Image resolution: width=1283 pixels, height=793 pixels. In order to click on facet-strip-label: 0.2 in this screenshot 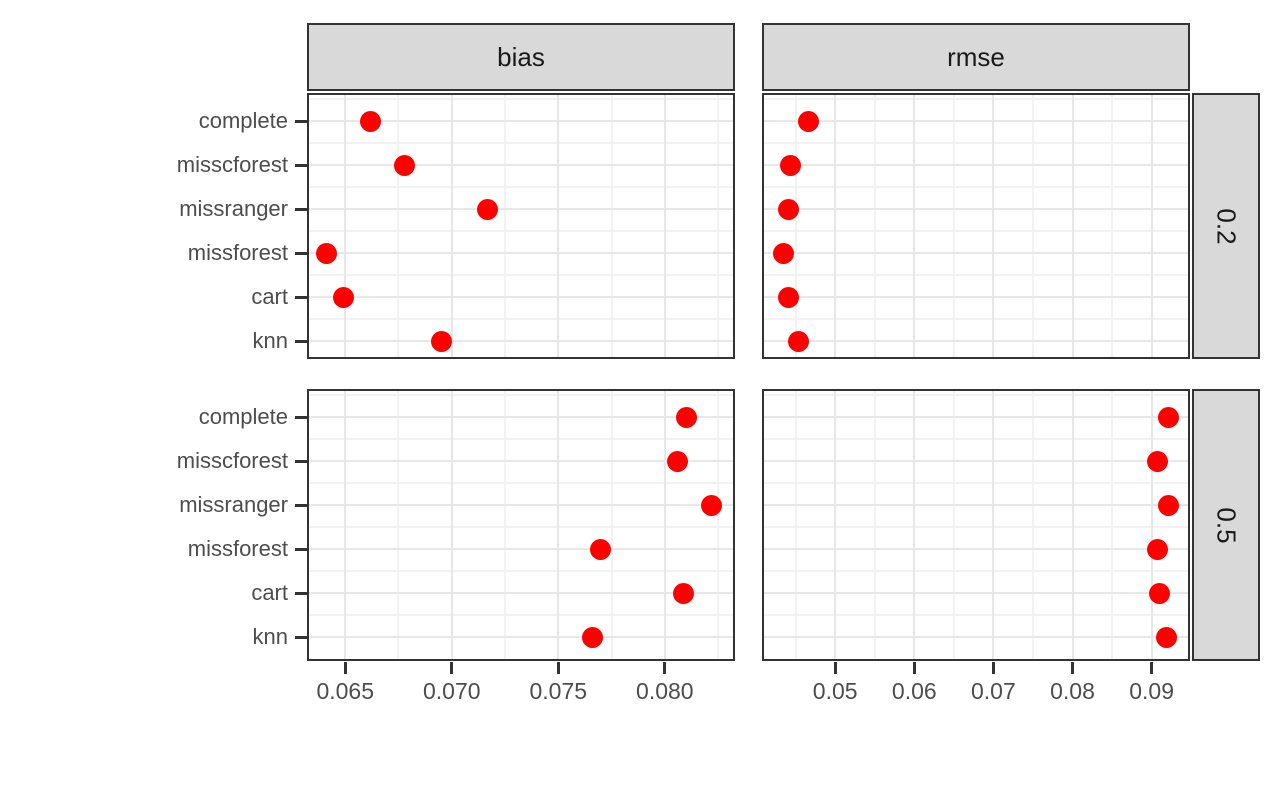, I will do `click(1226, 226)`.